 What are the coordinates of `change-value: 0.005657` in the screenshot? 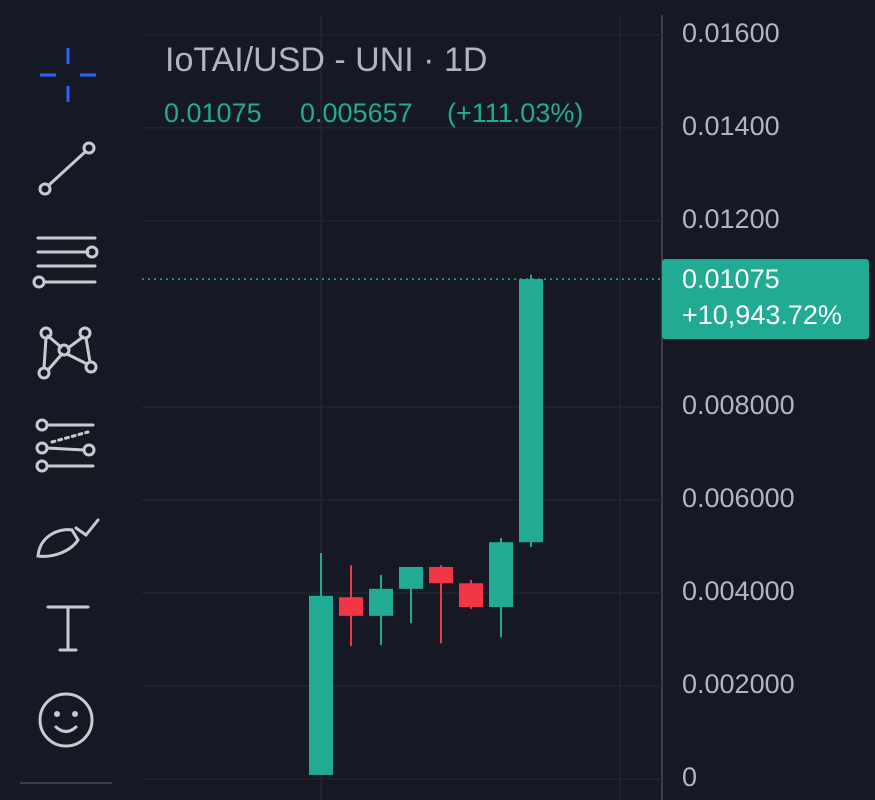 It's located at (356, 113).